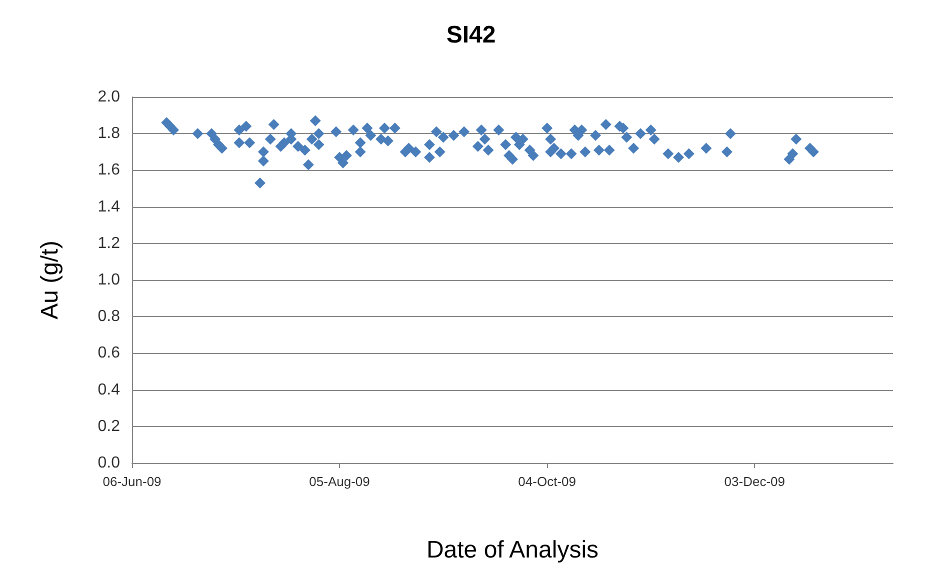  What do you see at coordinates (339, 481) in the screenshot?
I see `x-tick-label: 05-Aug-09` at bounding box center [339, 481].